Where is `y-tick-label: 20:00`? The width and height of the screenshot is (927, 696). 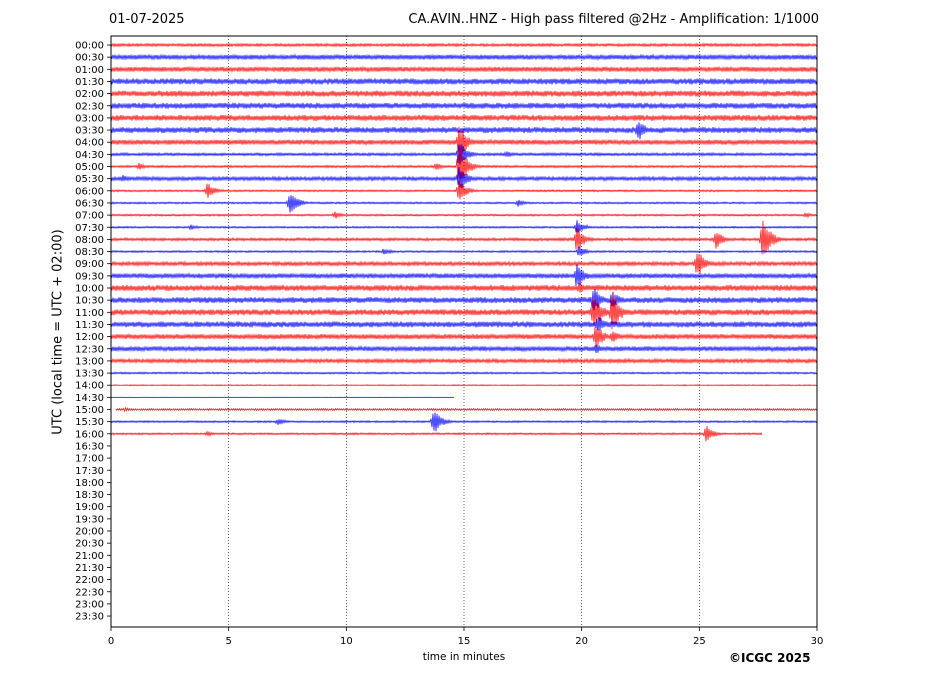 y-tick-label: 20:00 is located at coordinates (89, 532).